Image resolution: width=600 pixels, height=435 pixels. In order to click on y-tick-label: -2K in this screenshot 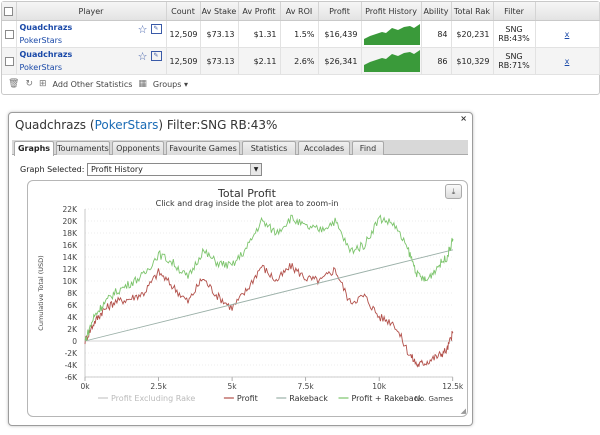, I will do `click(71, 353)`.